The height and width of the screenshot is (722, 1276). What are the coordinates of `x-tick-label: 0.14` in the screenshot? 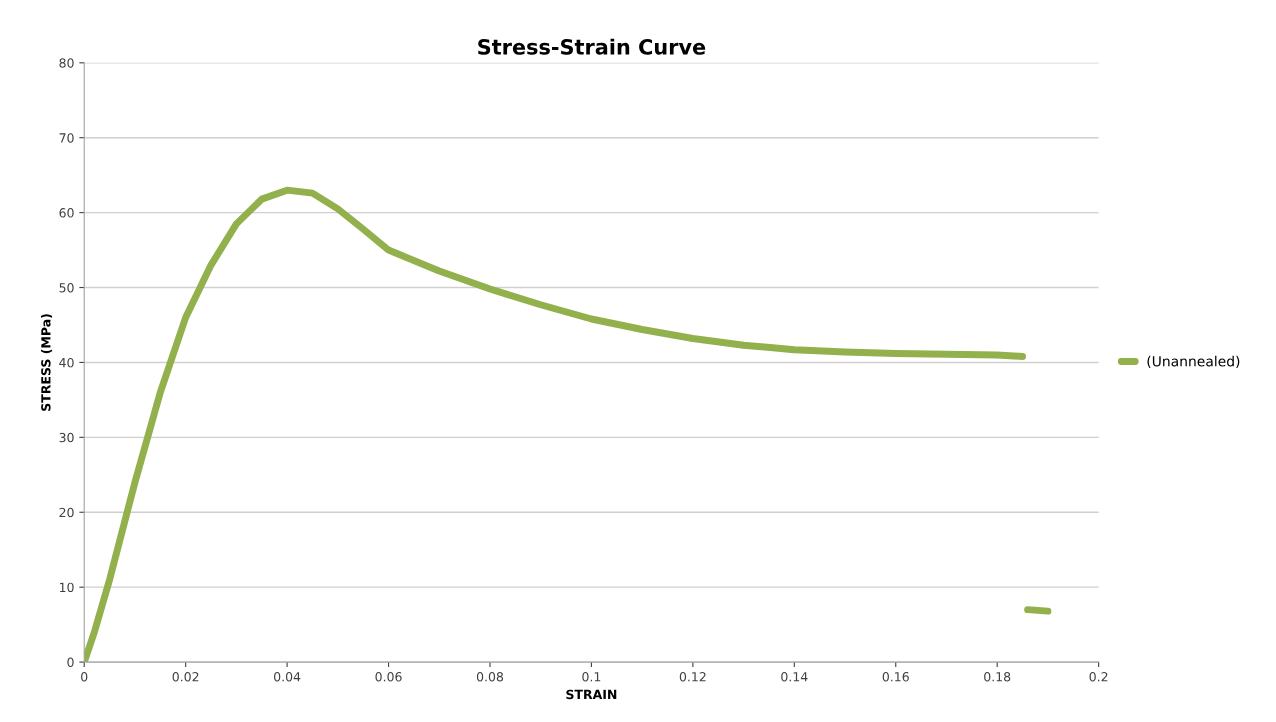 It's located at (794, 677).